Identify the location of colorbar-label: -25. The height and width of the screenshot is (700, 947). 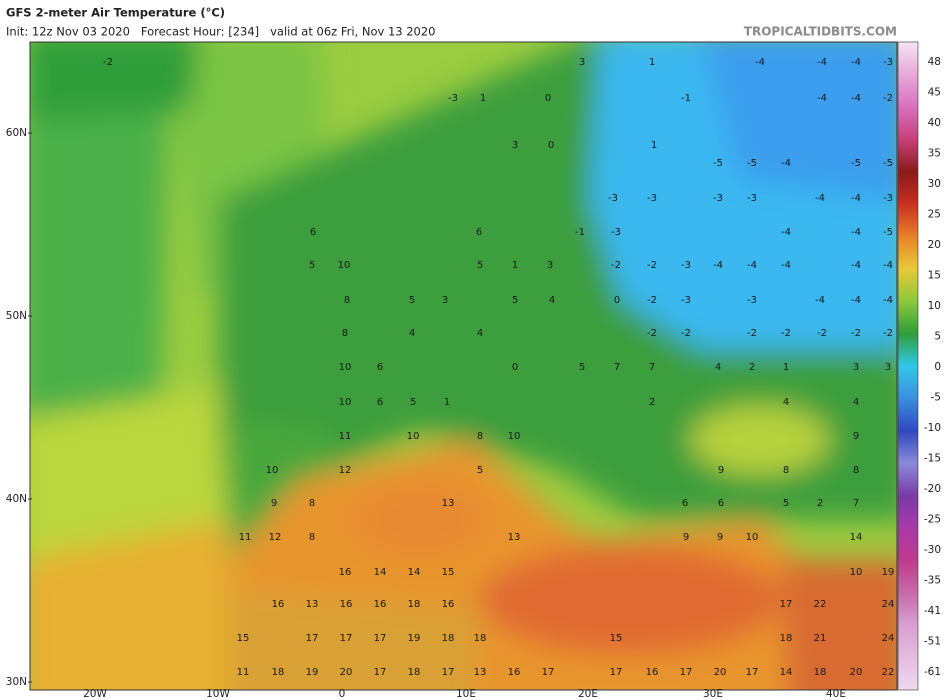
(932, 520).